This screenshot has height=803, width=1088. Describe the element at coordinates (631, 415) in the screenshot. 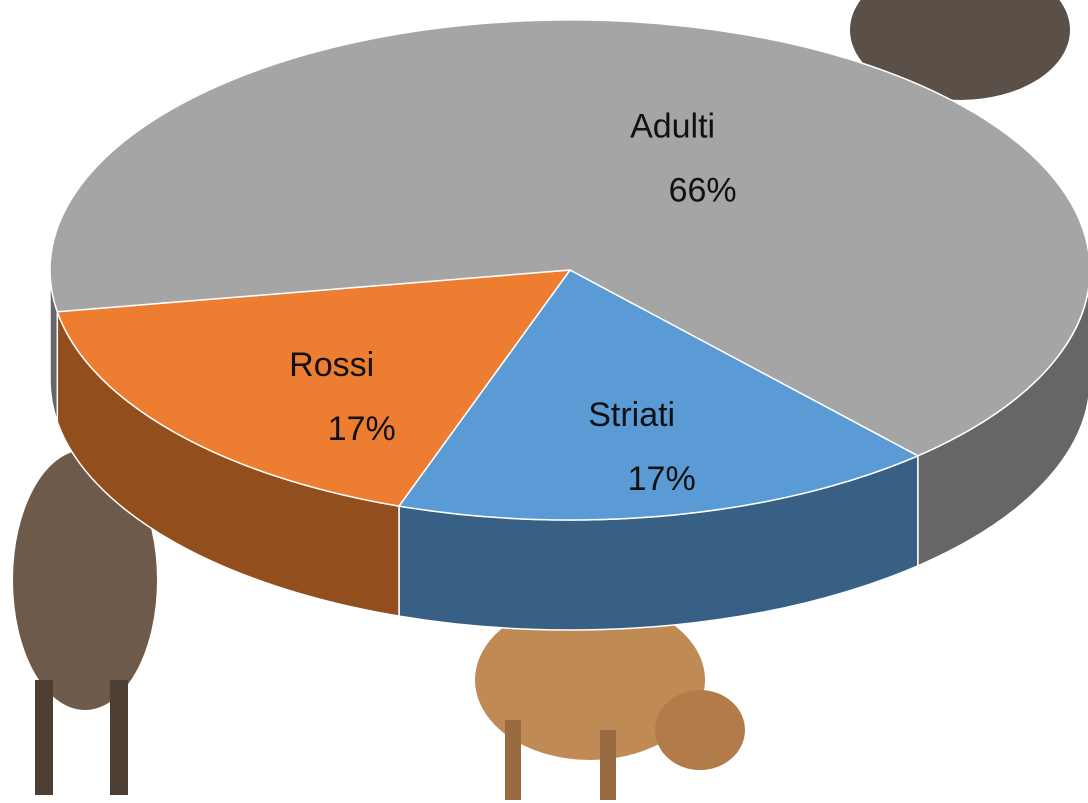

I see `category-label: Striati` at that location.